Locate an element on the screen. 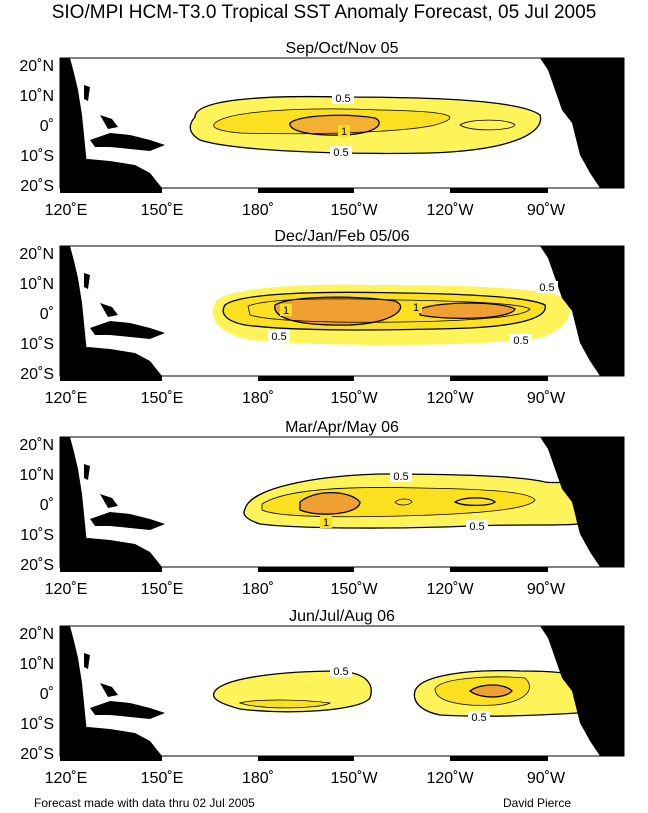 The height and width of the screenshot is (813, 648). panel-title-mam: Mar/Apr/May 06 is located at coordinates (342, 427).